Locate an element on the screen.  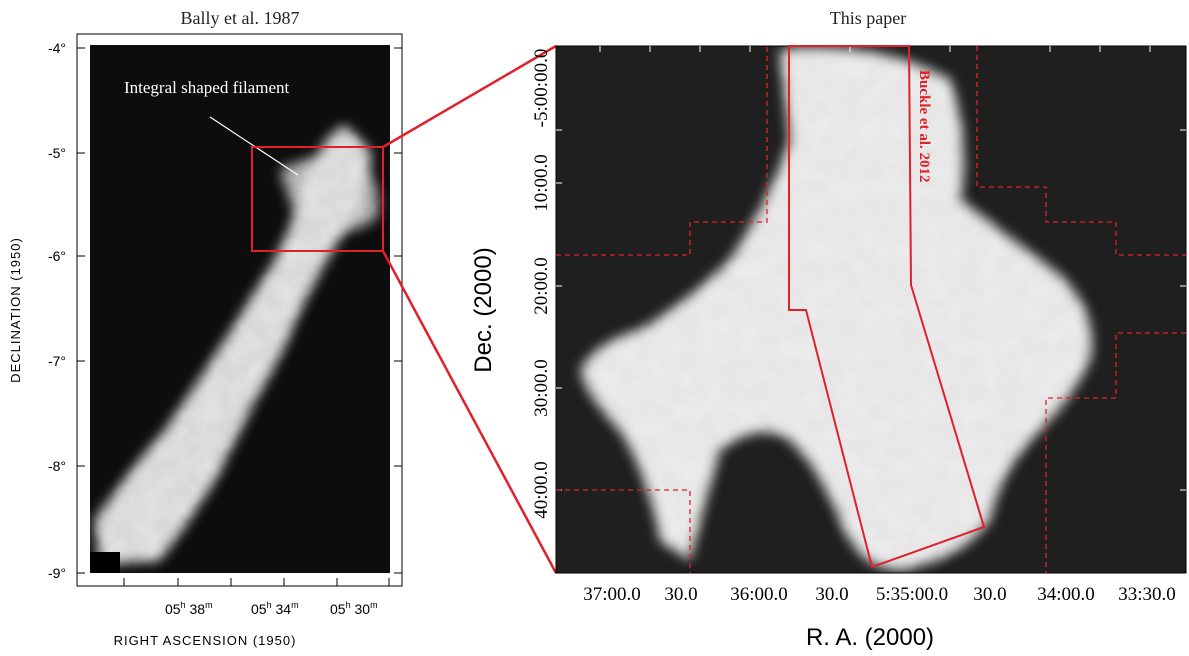
buckle-region-outline is located at coordinates (887, 307).